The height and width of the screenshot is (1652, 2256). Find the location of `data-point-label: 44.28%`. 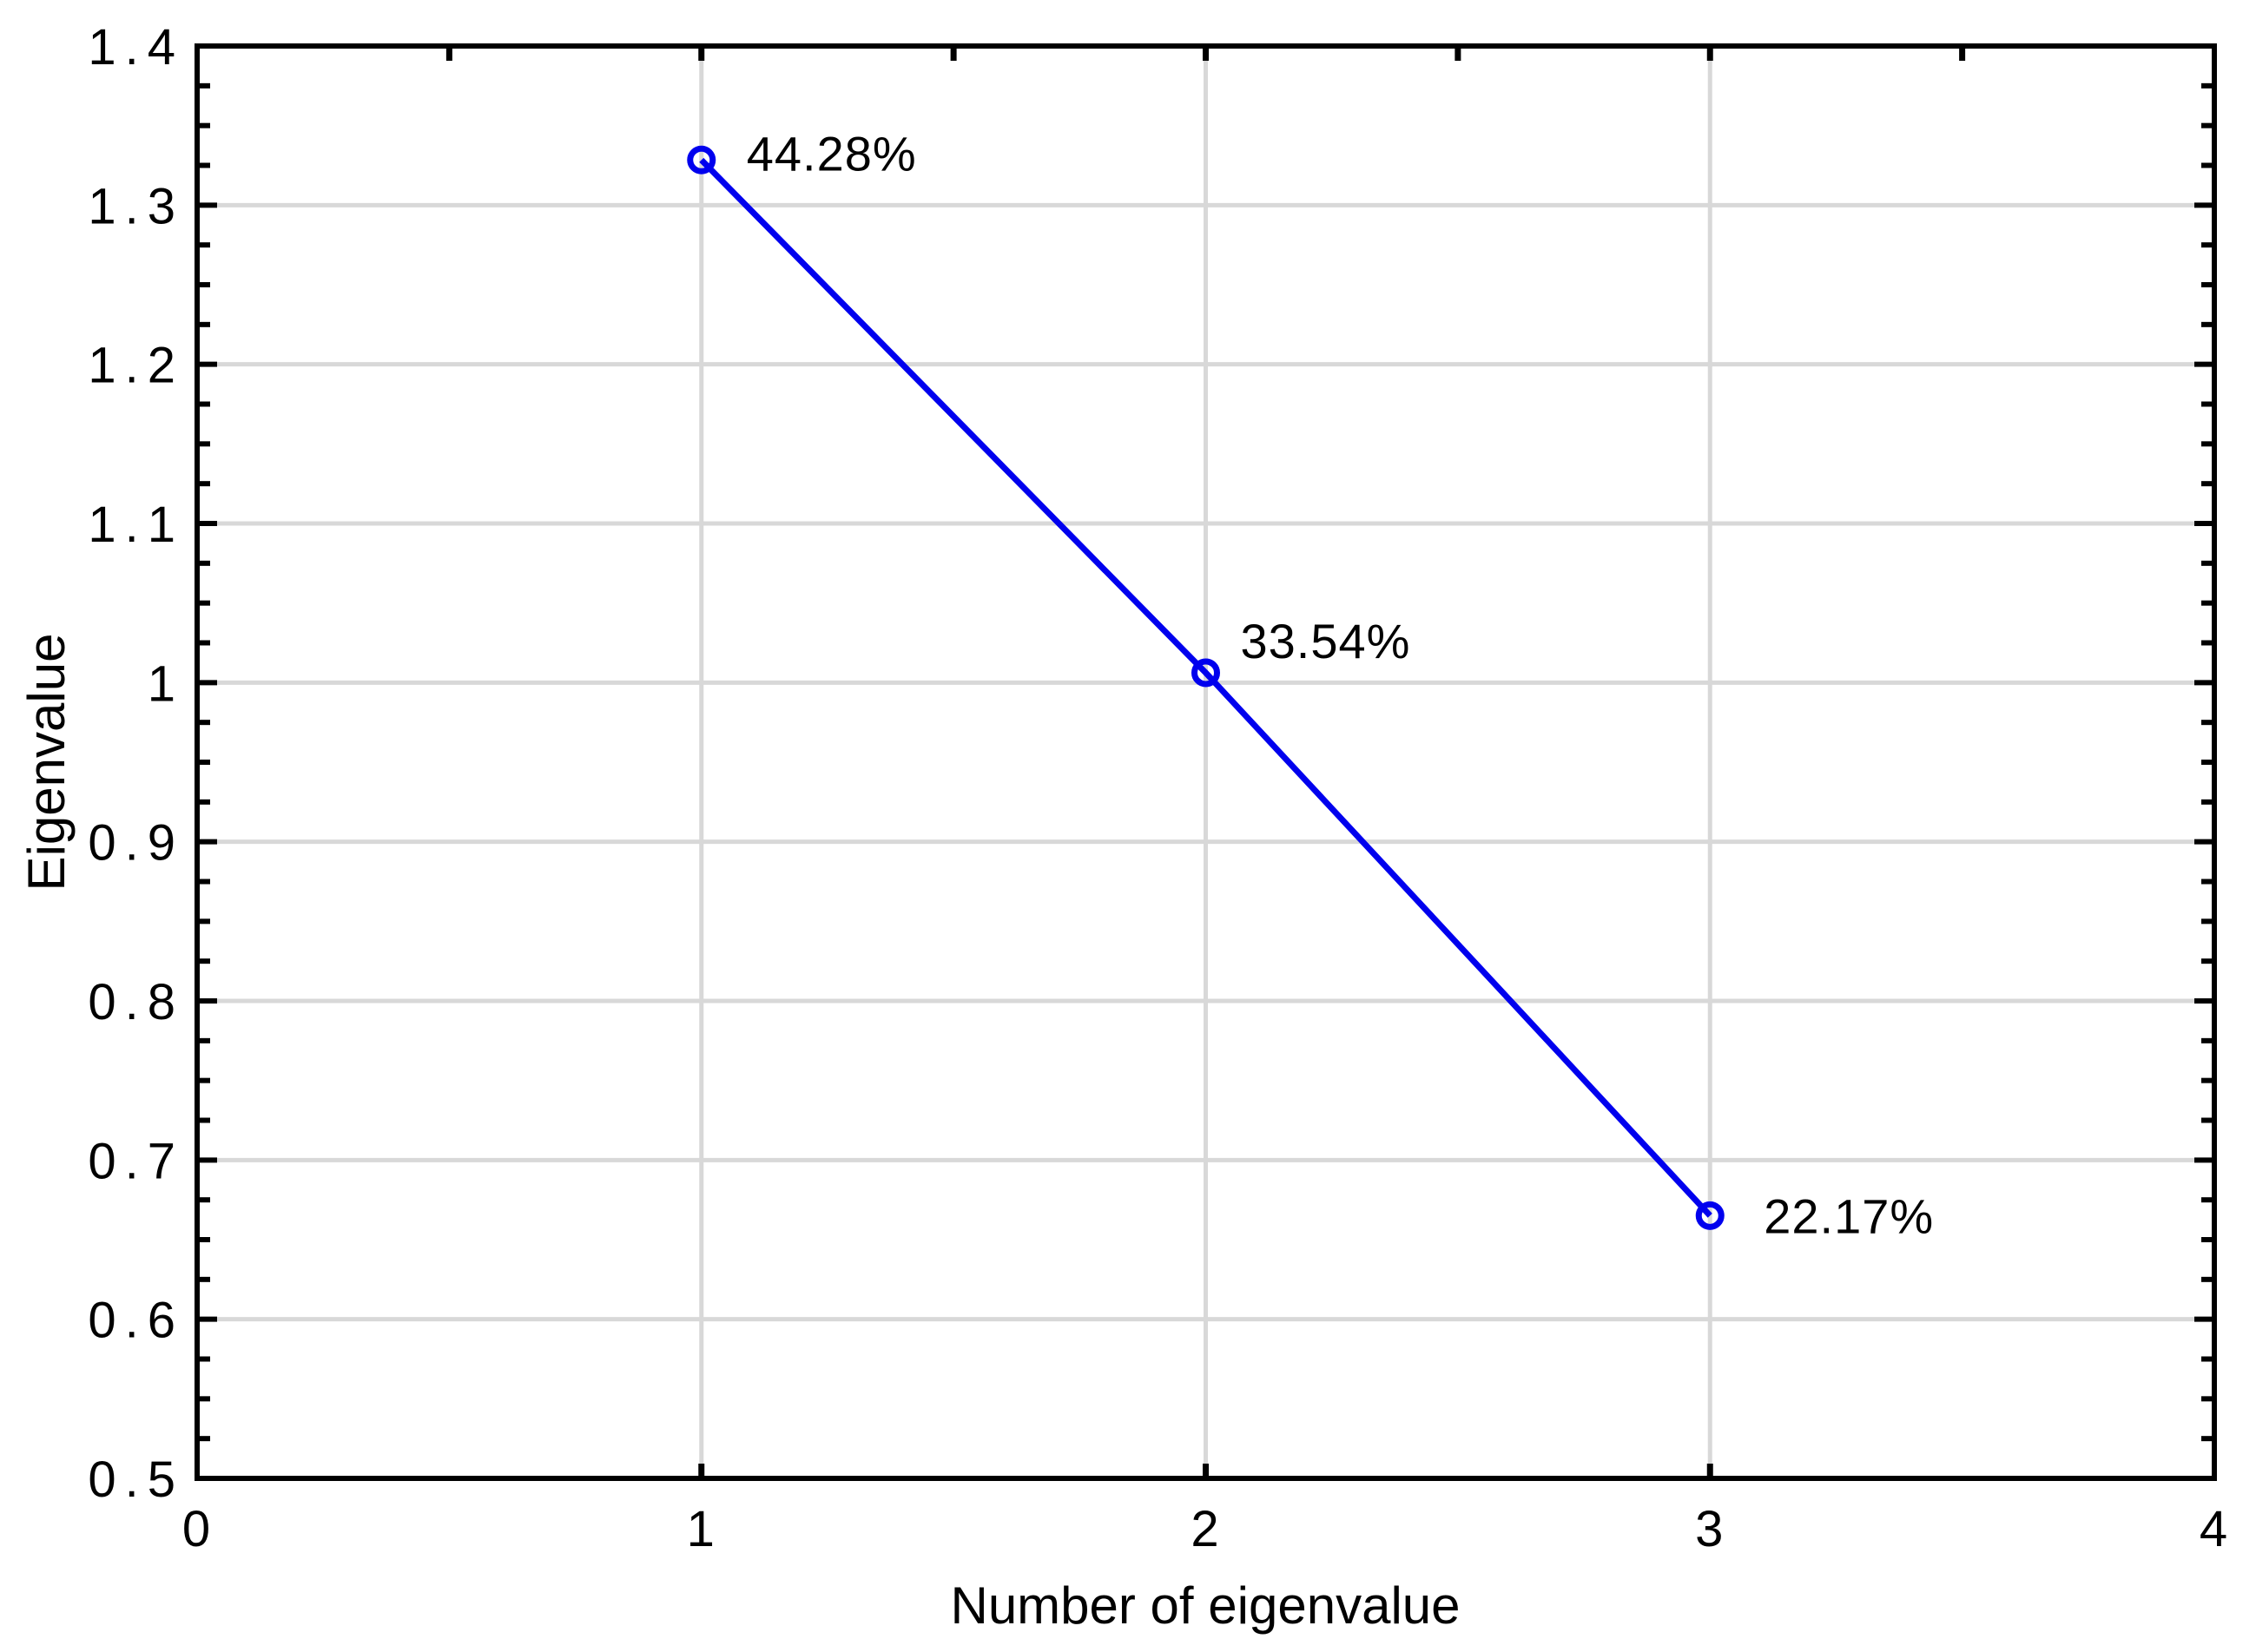

data-point-label: 44.28% is located at coordinates (832, 153).